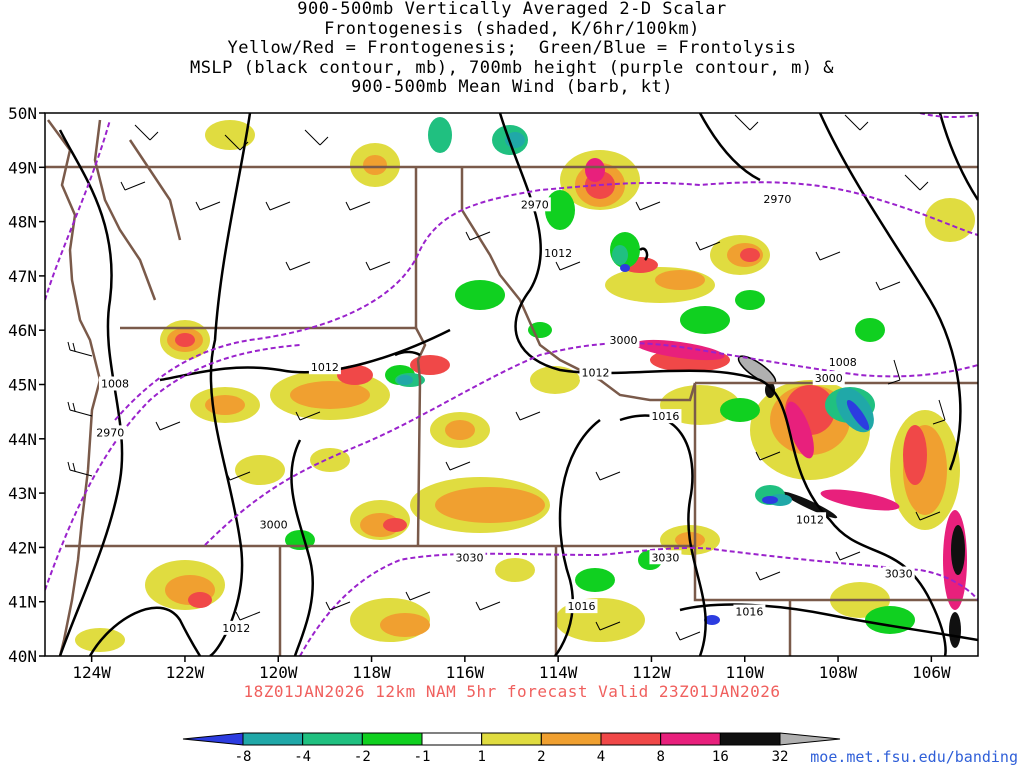 This screenshot has width=1024, height=768. I want to click on lon-tick-label: 118W, so click(371, 672).